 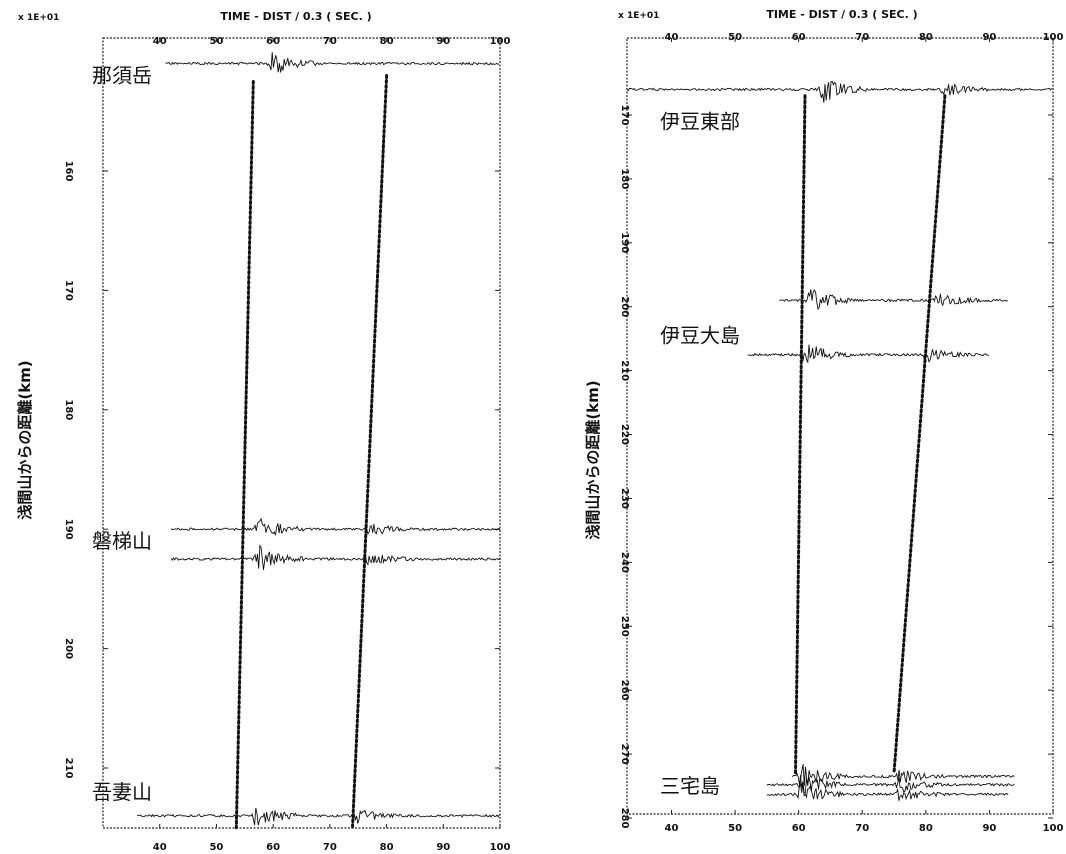 I want to click on y-tick-label: 220, so click(x=624, y=434).